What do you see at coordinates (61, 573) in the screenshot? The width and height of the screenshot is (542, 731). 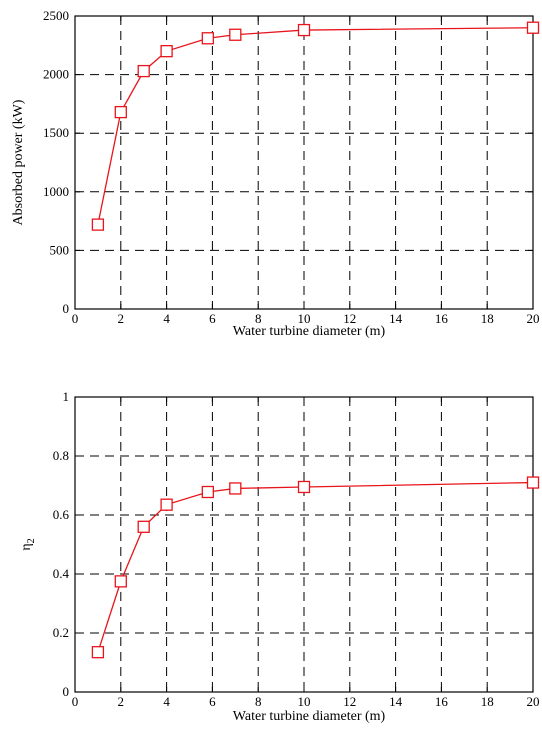 I see `y-tick-label: 0.4` at bounding box center [61, 573].